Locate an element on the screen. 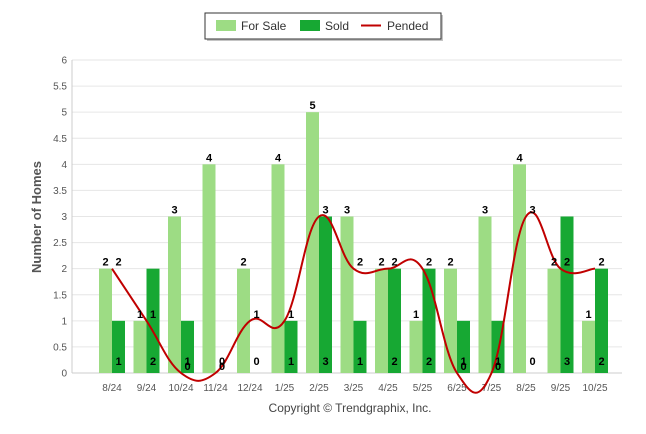 Image resolution: width=646 pixels, height=434 pixels. x-tick-label: 10/24 is located at coordinates (180, 388).